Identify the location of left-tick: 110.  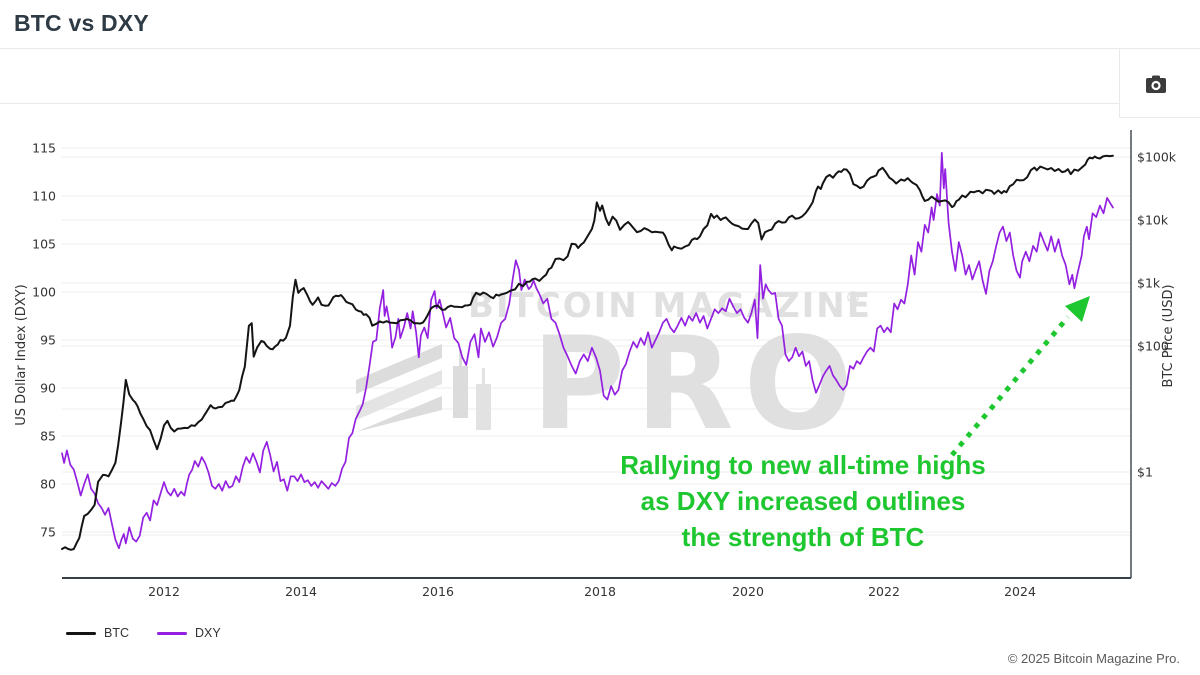
(44, 196).